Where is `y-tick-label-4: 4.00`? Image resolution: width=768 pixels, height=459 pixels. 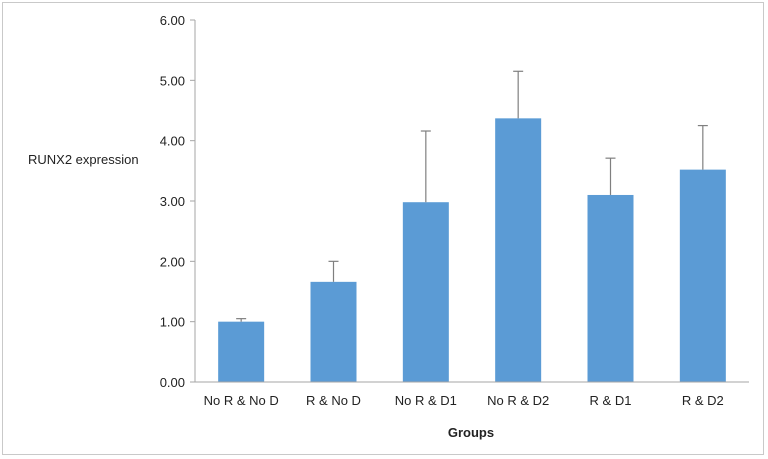
y-tick-label-4: 4.00 is located at coordinates (172, 141).